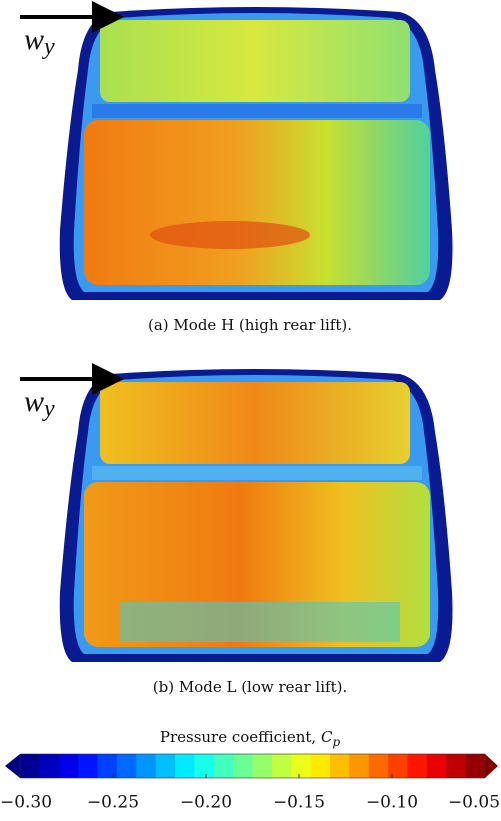  What do you see at coordinates (250, 325) in the screenshot?
I see `caption: (a) Mode H (high rear lift).` at bounding box center [250, 325].